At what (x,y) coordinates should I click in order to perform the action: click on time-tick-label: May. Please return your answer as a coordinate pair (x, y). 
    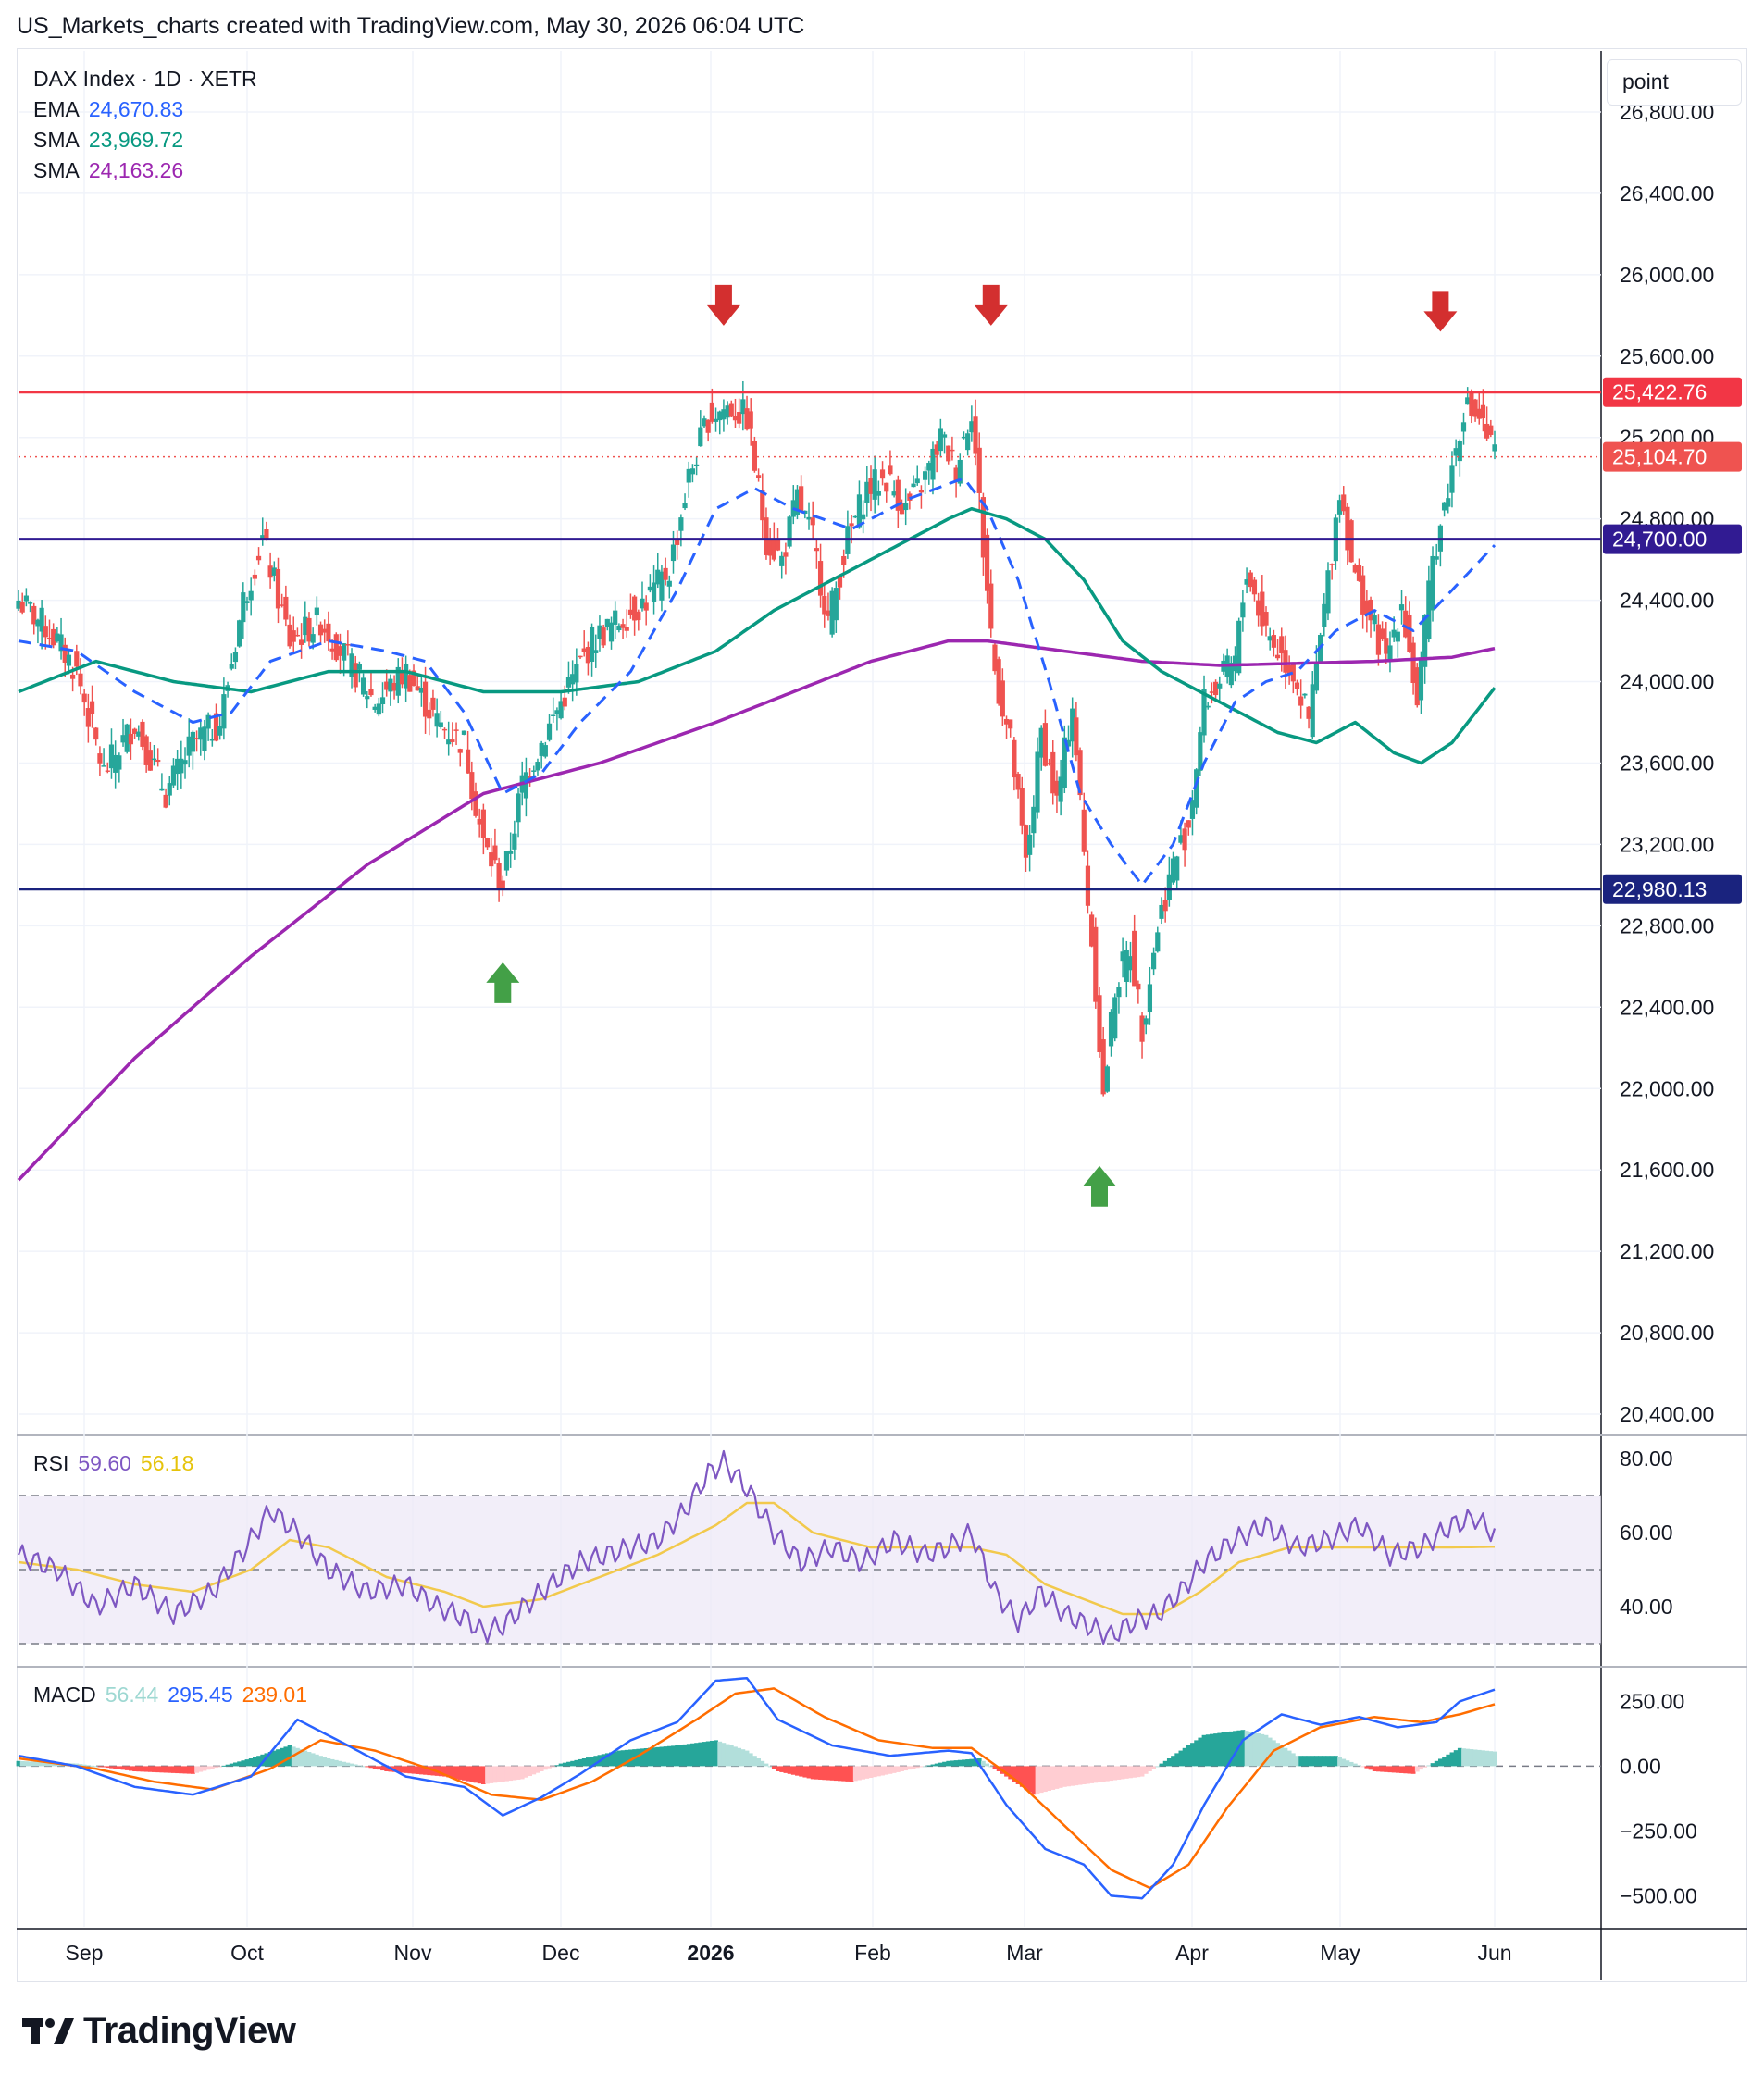
    Looking at the image, I should click on (1340, 1953).